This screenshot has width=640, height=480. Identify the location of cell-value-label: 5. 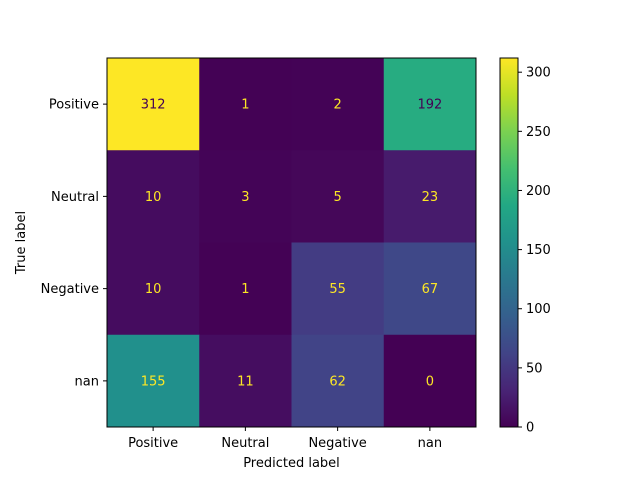
(337, 197).